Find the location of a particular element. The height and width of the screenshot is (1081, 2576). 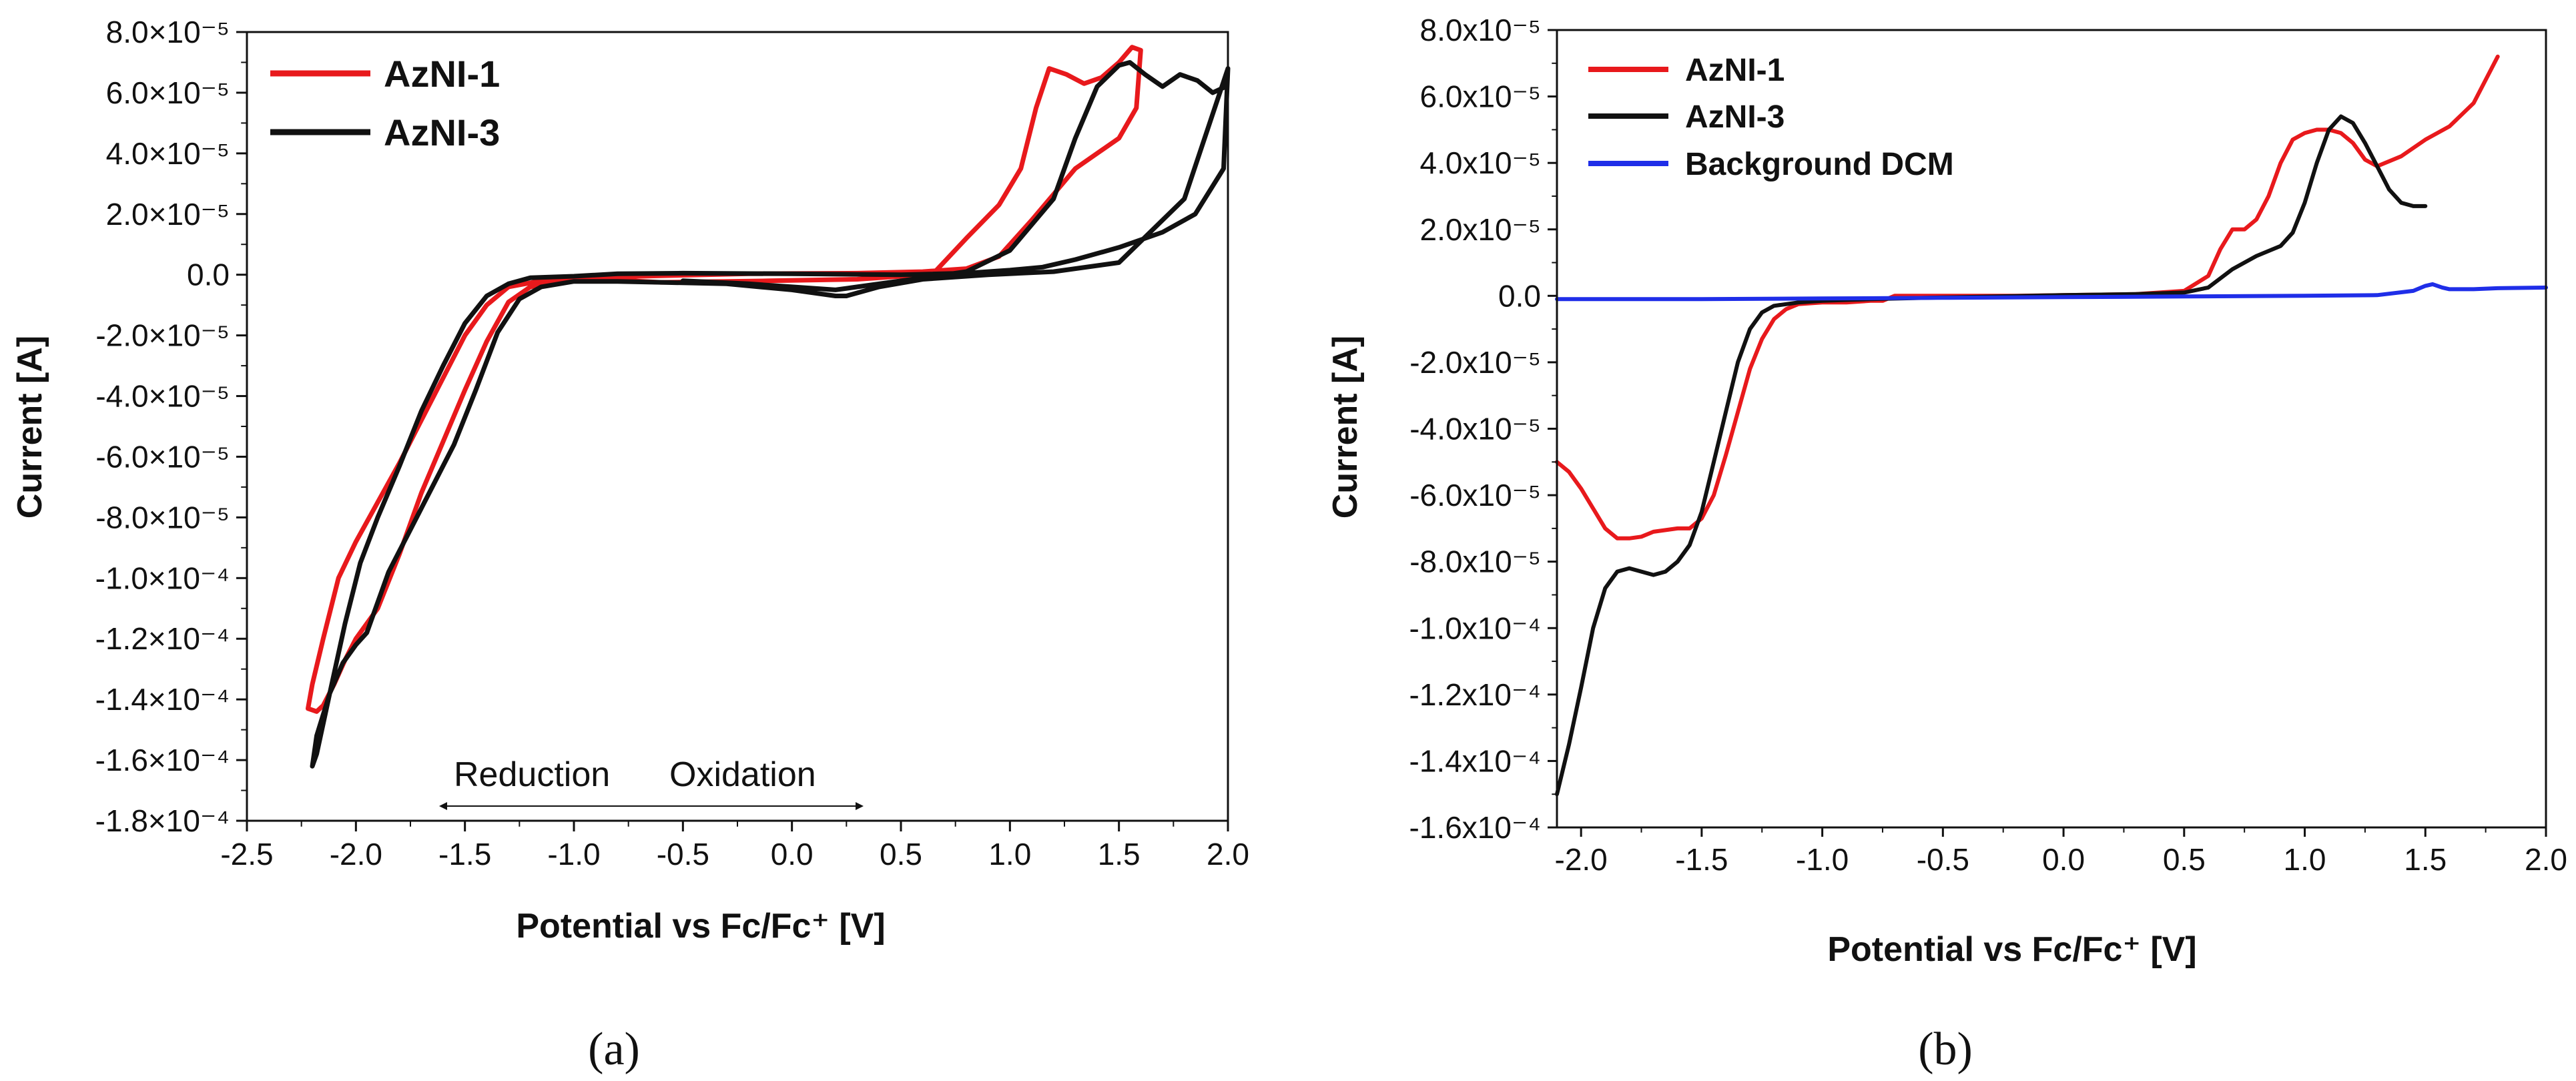

y-axis-title-b: Current [A] is located at coordinates (1345, 427).